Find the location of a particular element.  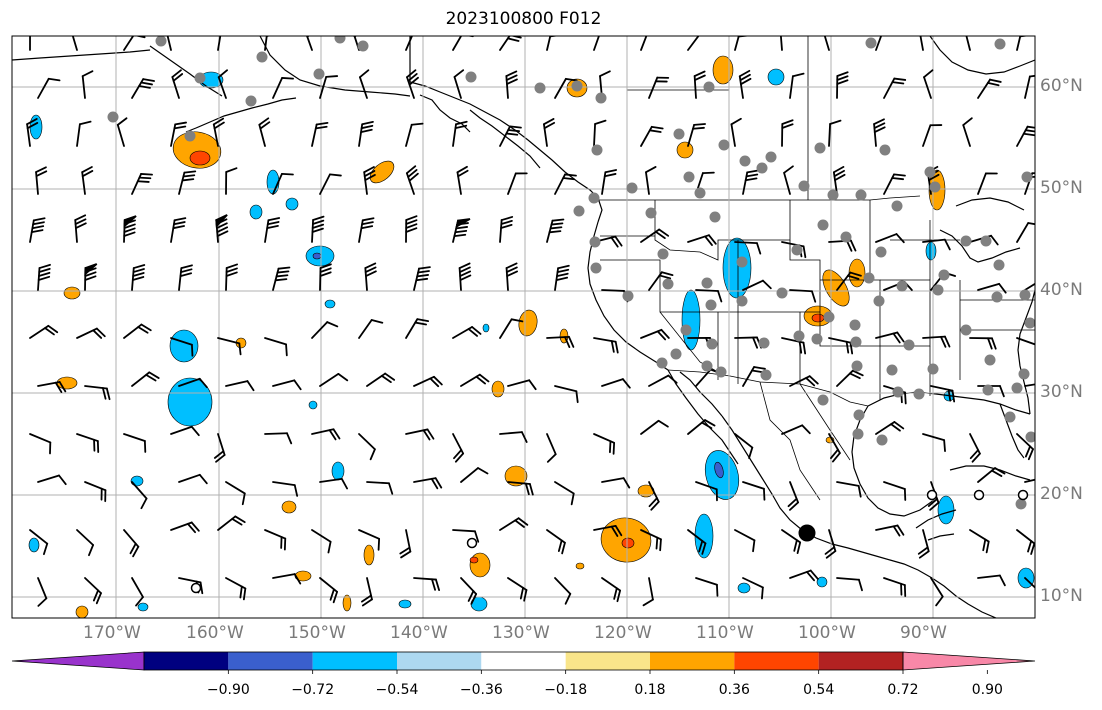

lat-label: 10°N is located at coordinates (1061, 596).